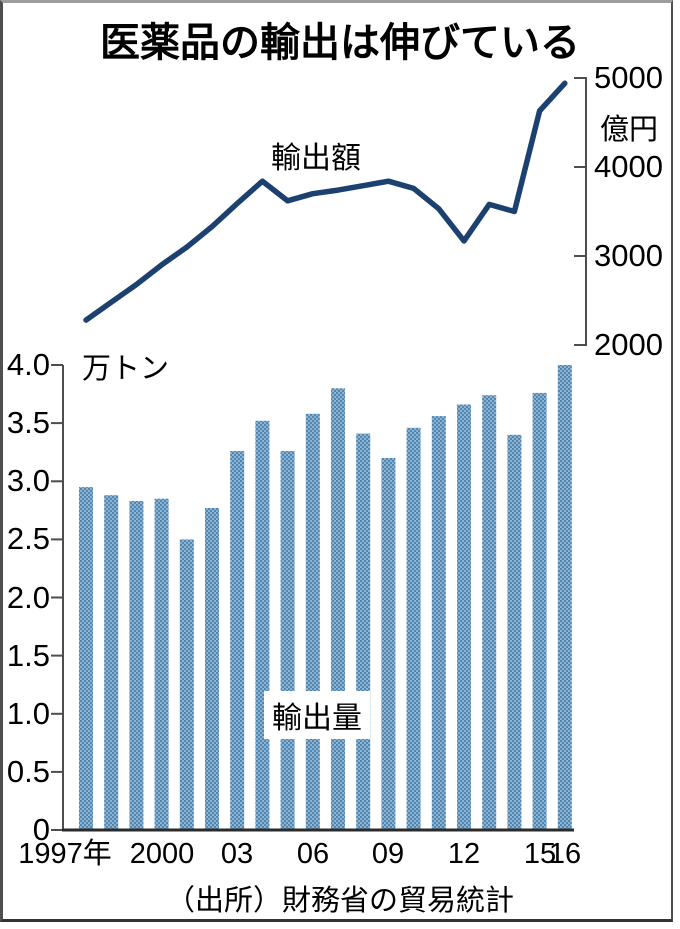 This screenshot has width=680, height=929. Describe the element at coordinates (339, 901) in the screenshot. I see `source-note: （出所）財務省の貿易統計` at that location.